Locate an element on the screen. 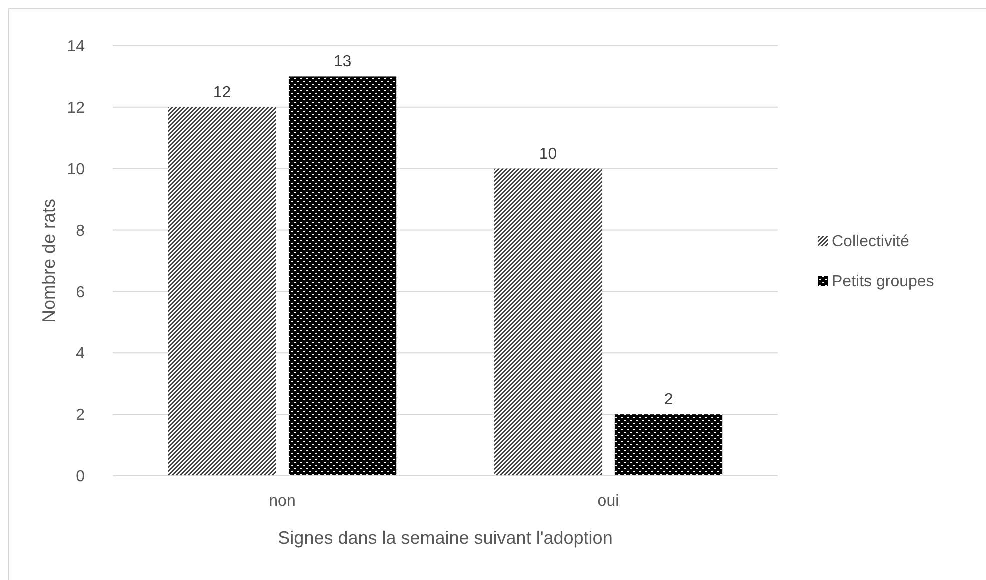  legend-label: Collectivité is located at coordinates (871, 242).